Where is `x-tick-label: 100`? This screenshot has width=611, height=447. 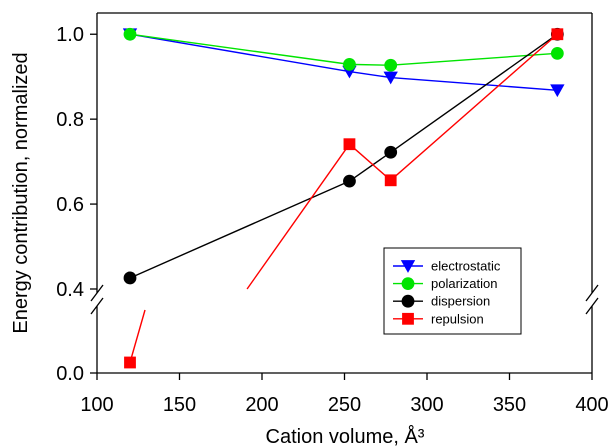
x-tick-label: 100 is located at coordinates (96, 405).